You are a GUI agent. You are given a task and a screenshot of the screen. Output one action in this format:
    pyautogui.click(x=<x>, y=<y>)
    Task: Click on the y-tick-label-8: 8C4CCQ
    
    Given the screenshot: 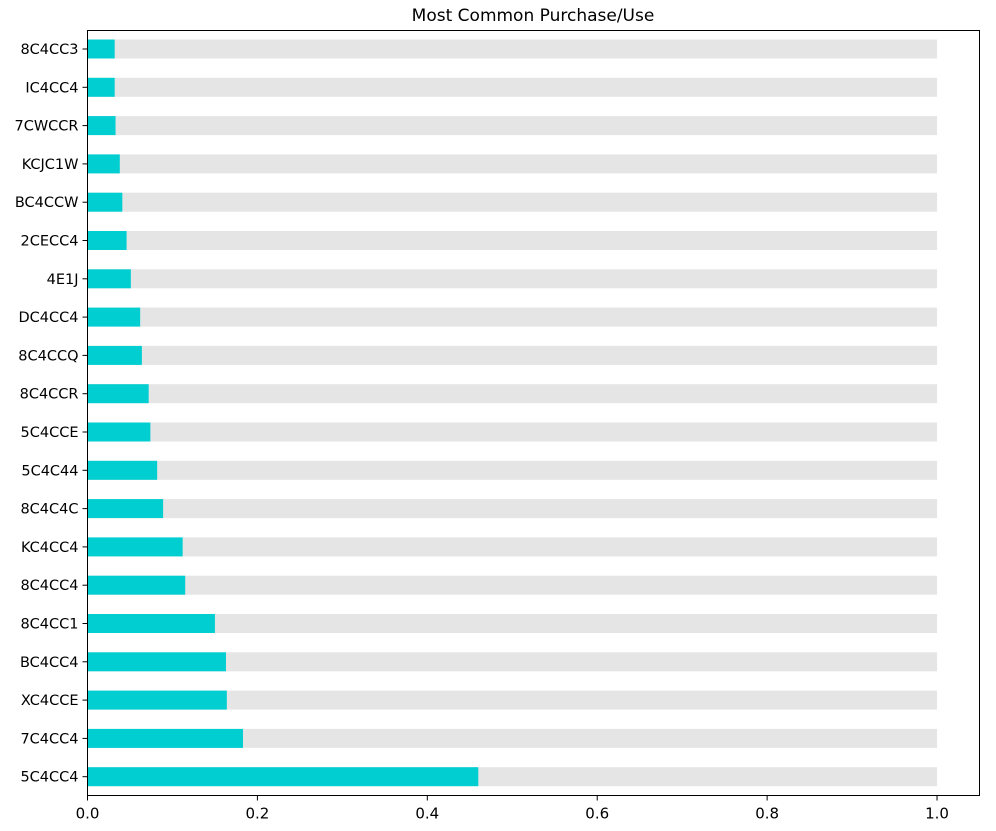 What is the action you would take?
    pyautogui.click(x=48, y=356)
    